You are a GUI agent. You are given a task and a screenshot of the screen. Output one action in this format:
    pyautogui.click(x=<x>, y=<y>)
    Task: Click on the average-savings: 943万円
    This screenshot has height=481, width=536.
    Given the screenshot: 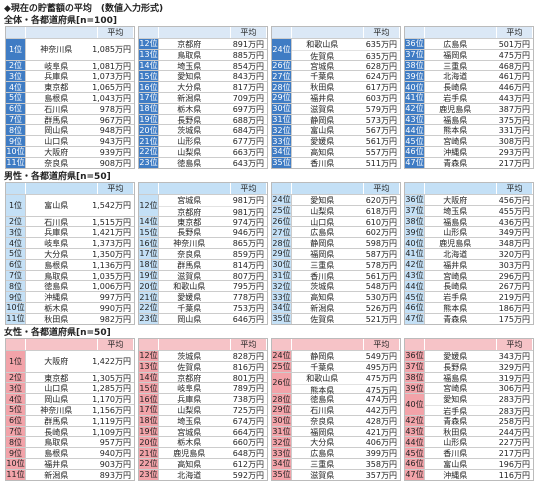 What is the action you would take?
    pyautogui.click(x=115, y=142)
    